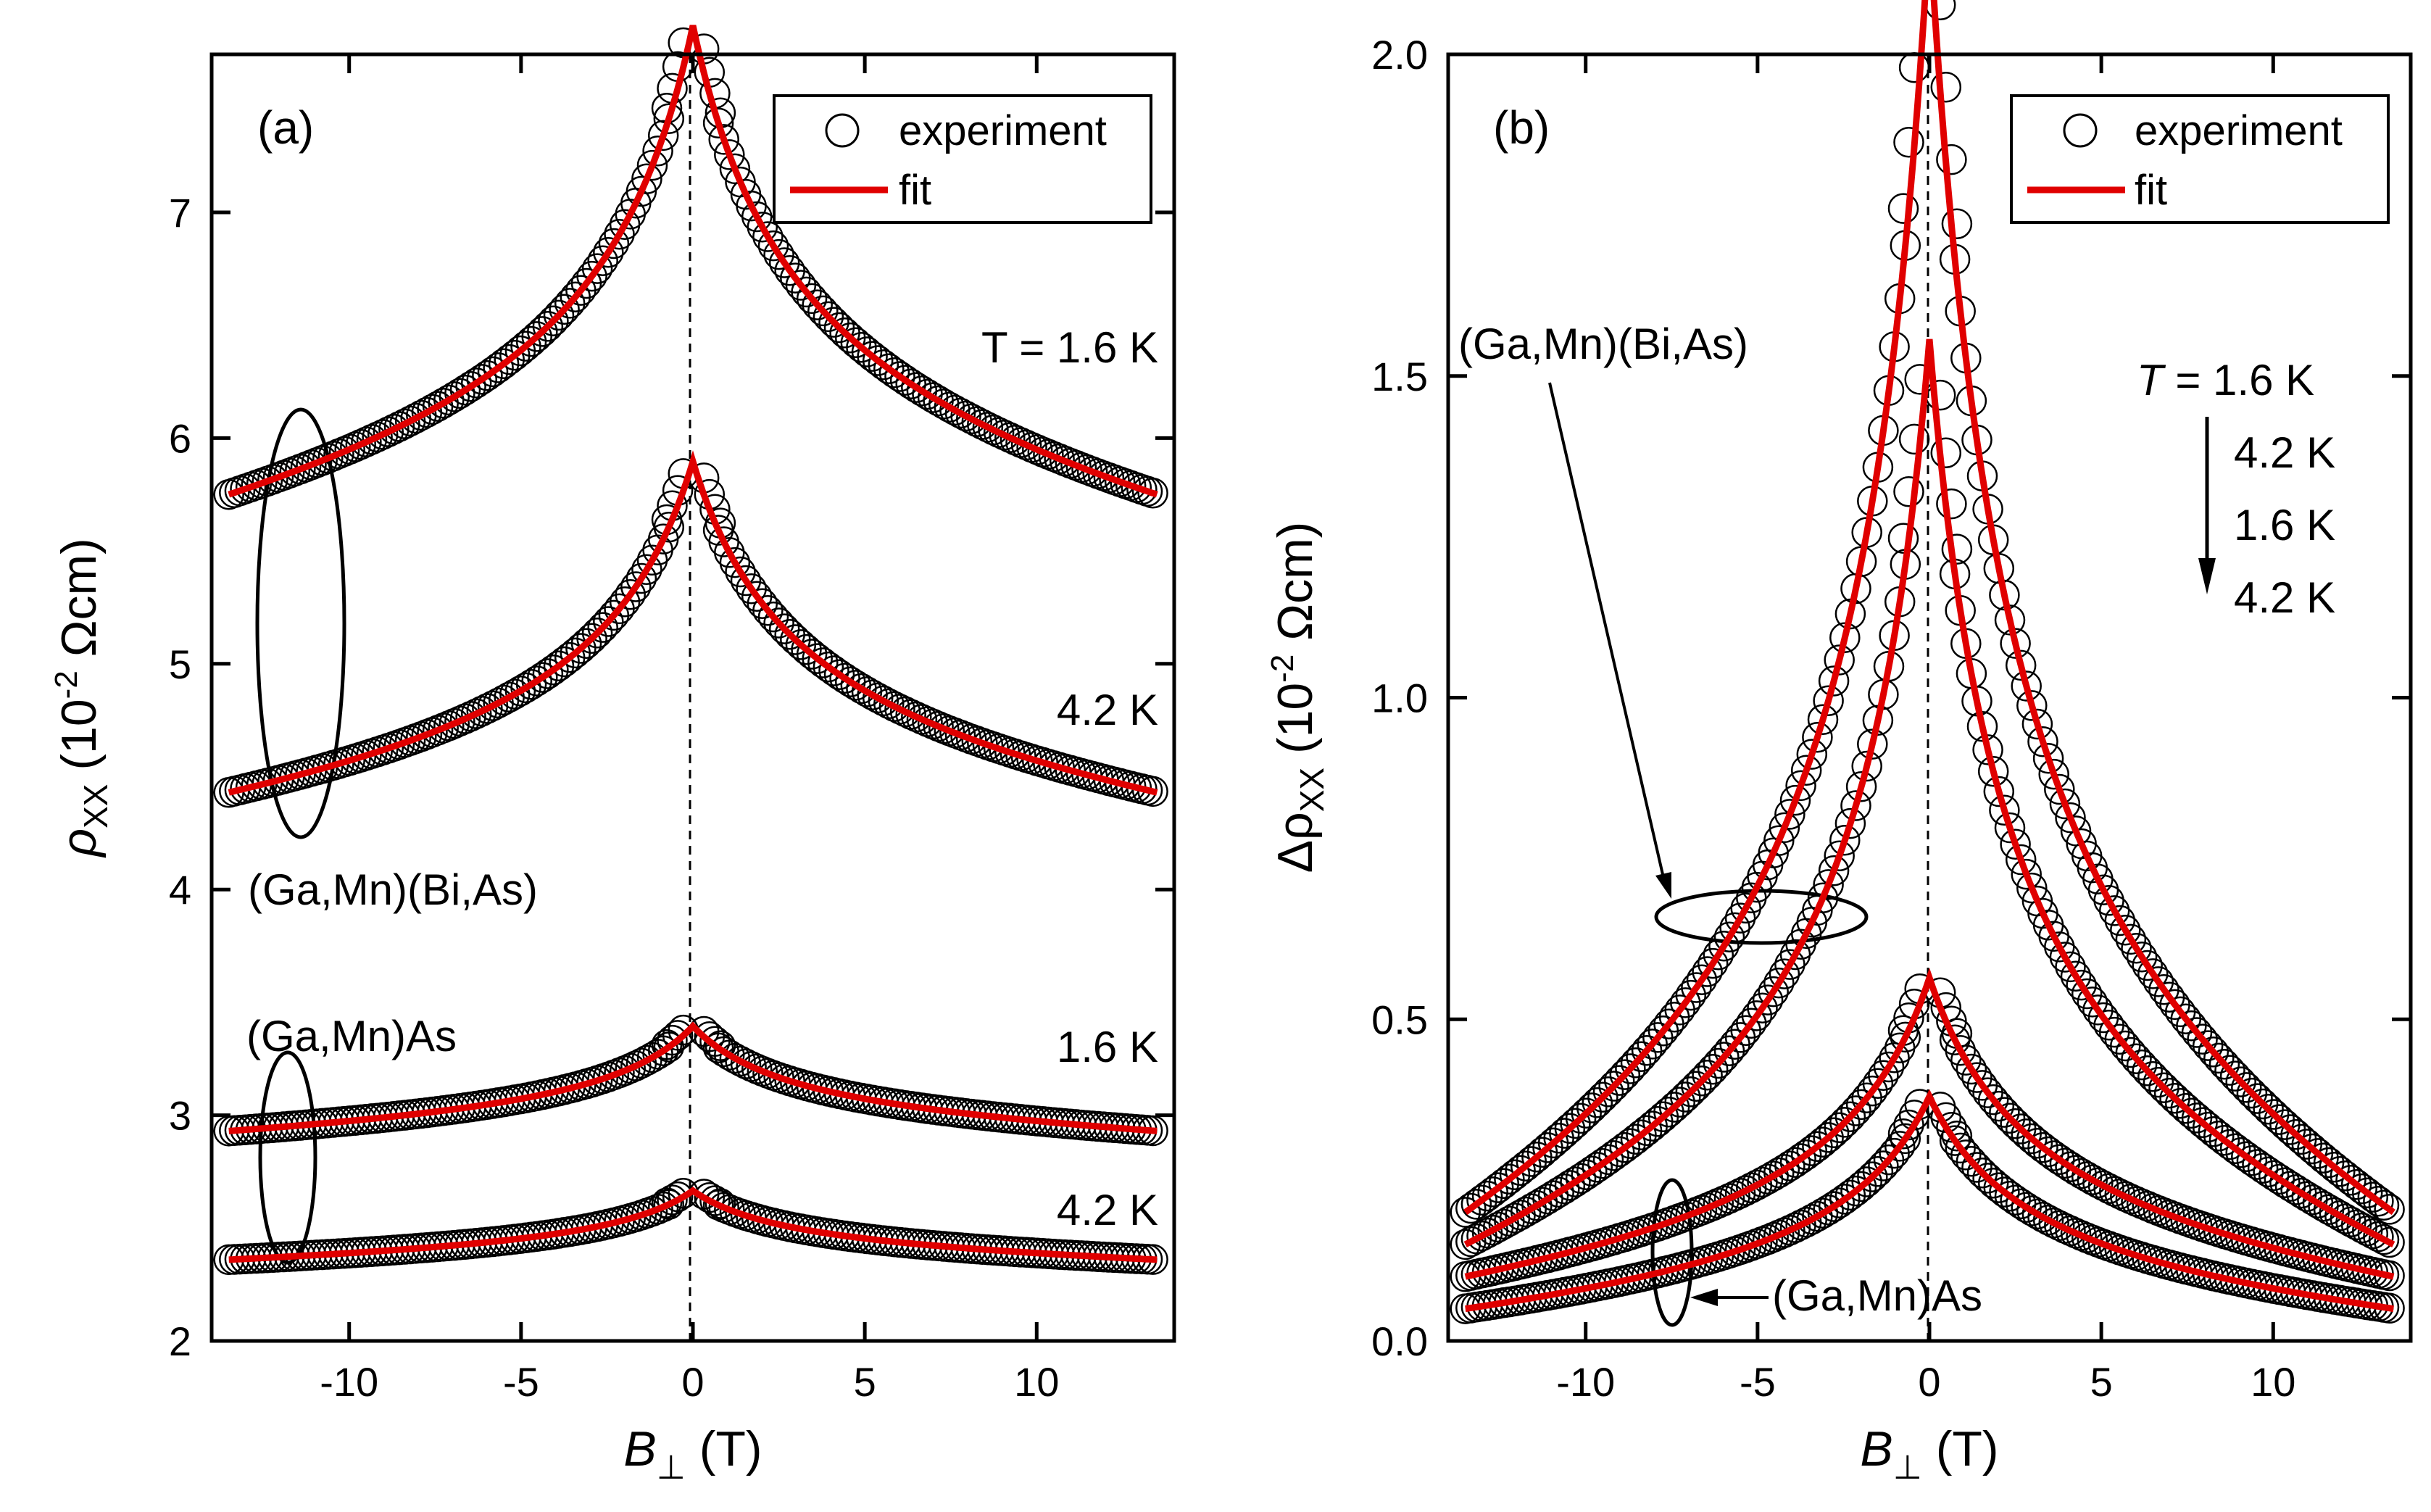 The height and width of the screenshot is (1512, 2431). What do you see at coordinates (82, 698) in the screenshot?
I see `y-axis-title-a: ρXX (10-2 Ωcm)` at bounding box center [82, 698].